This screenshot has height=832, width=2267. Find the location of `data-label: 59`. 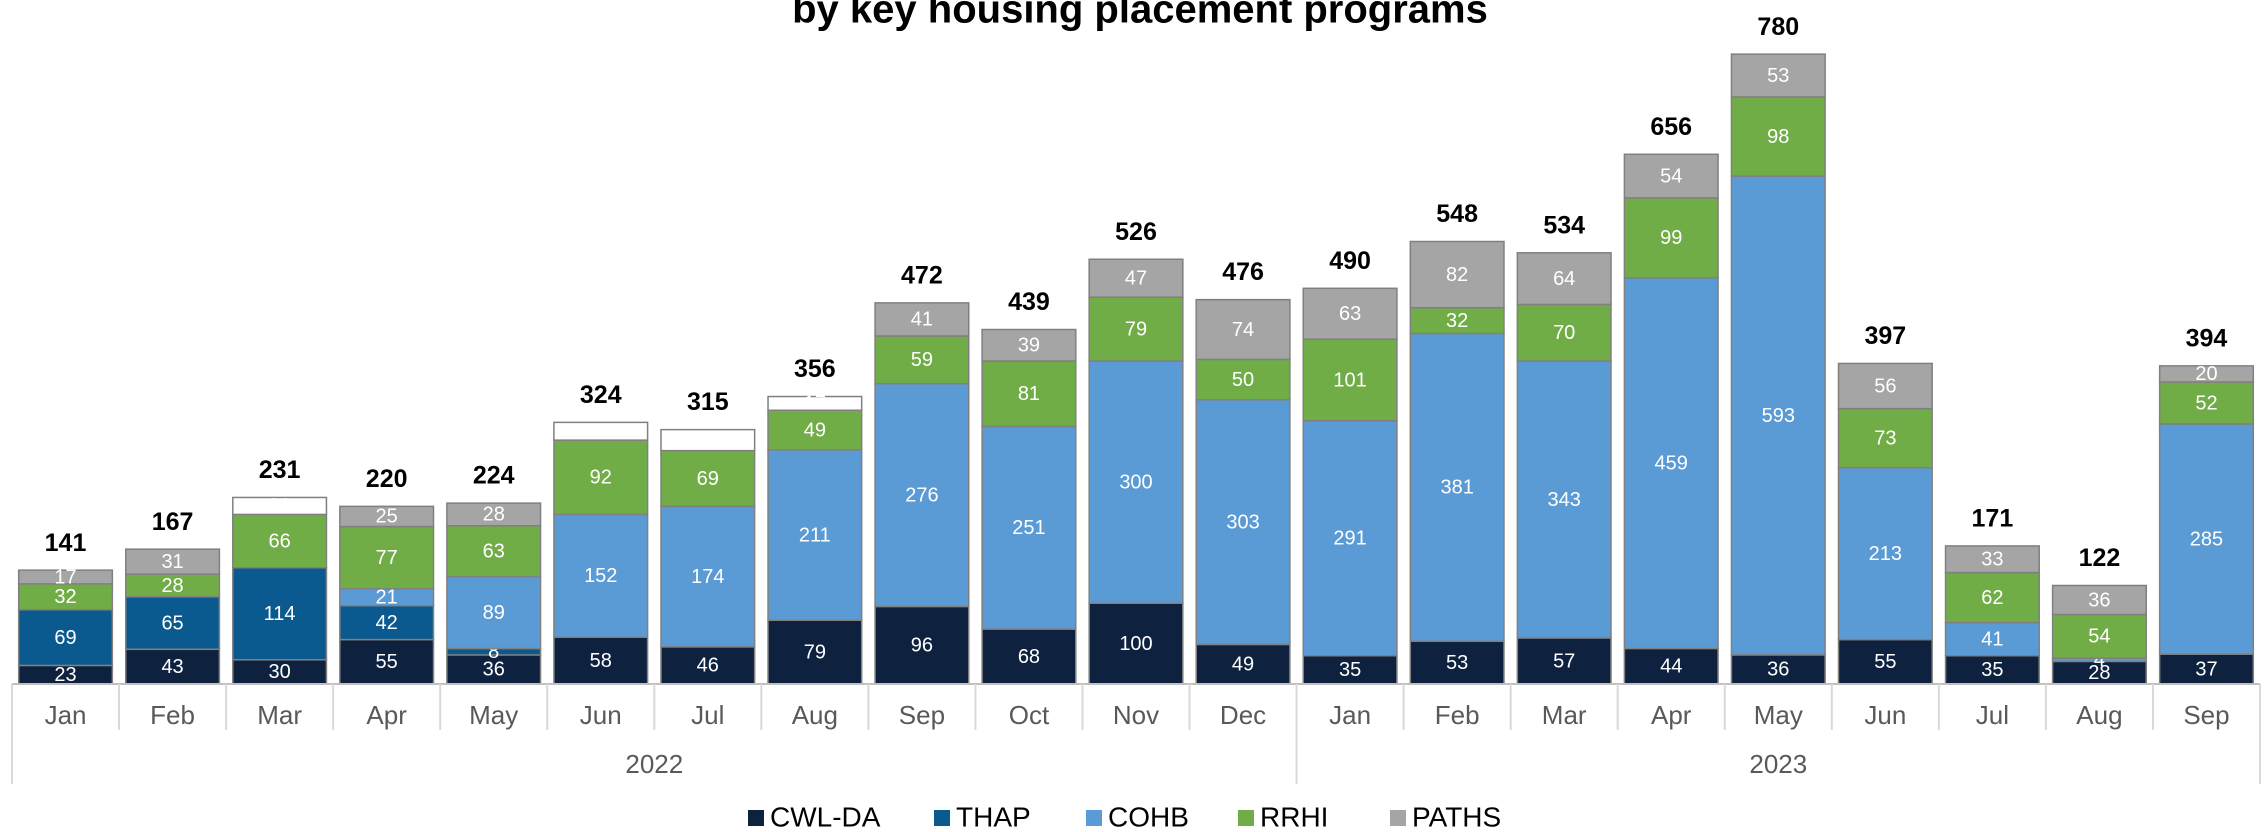

data-label: 59 is located at coordinates (922, 360).